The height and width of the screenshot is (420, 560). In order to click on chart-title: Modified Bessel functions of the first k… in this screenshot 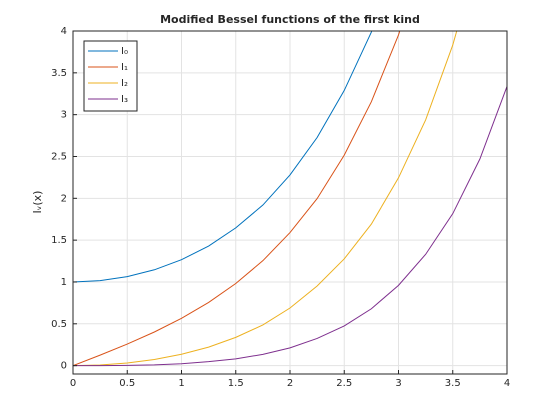, I will do `click(290, 19)`.